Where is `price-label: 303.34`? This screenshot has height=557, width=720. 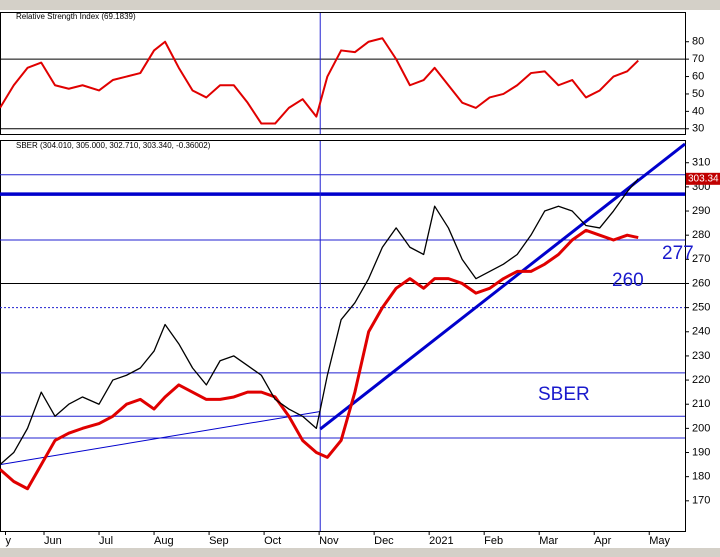 price-label: 303.34 is located at coordinates (703, 178).